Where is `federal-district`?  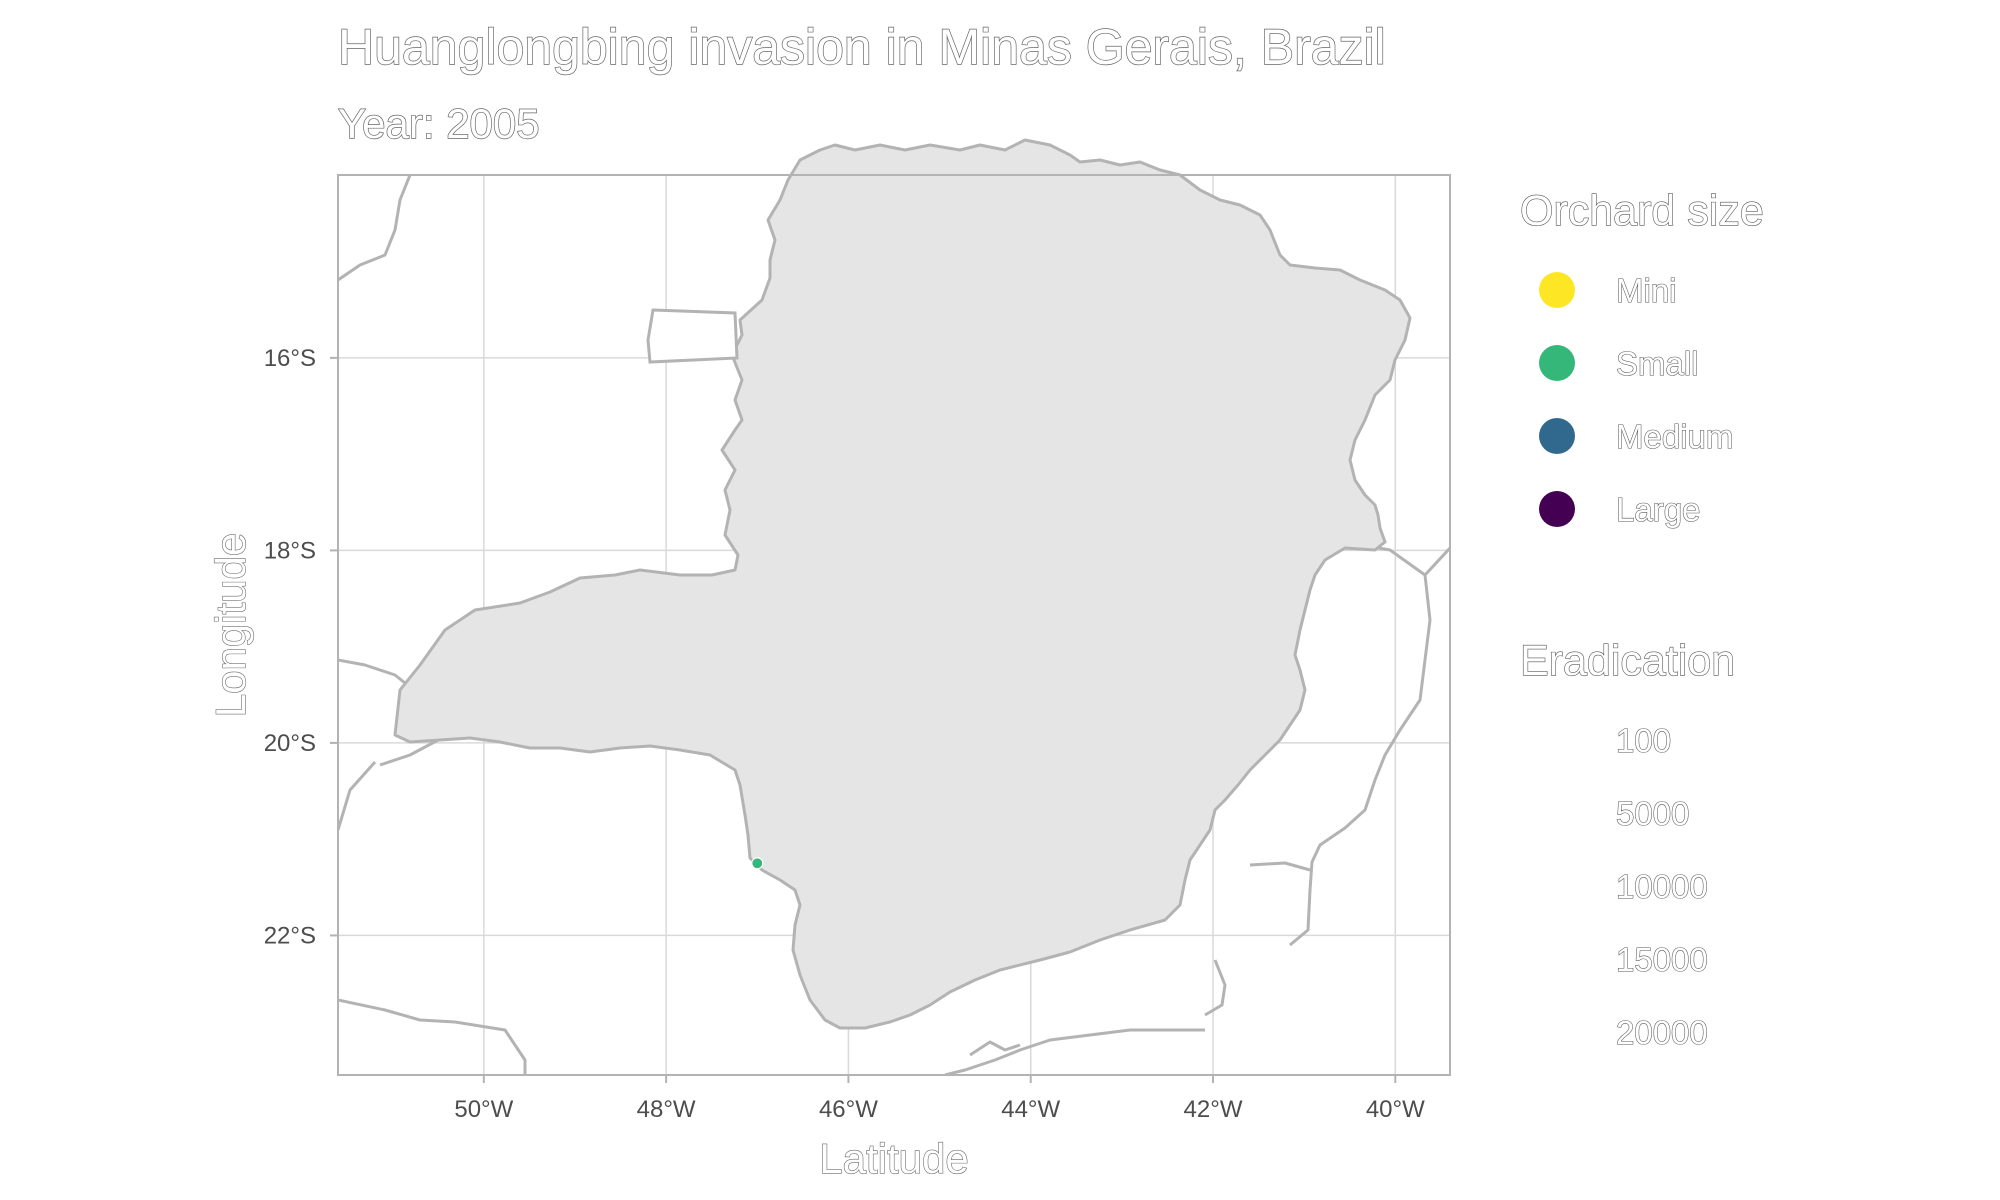
federal-district is located at coordinates (692, 336).